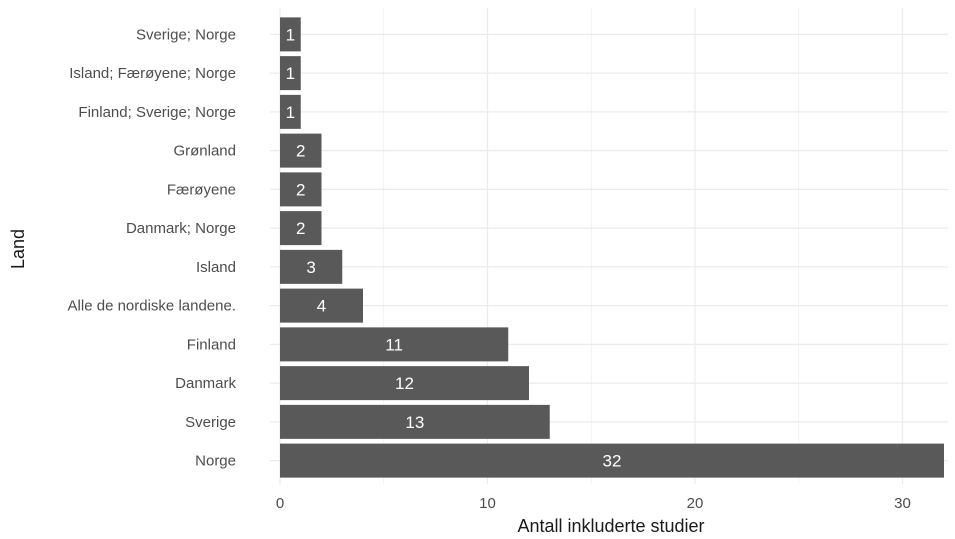 The height and width of the screenshot is (539, 955). I want to click on bar-færøyene, so click(301, 189).